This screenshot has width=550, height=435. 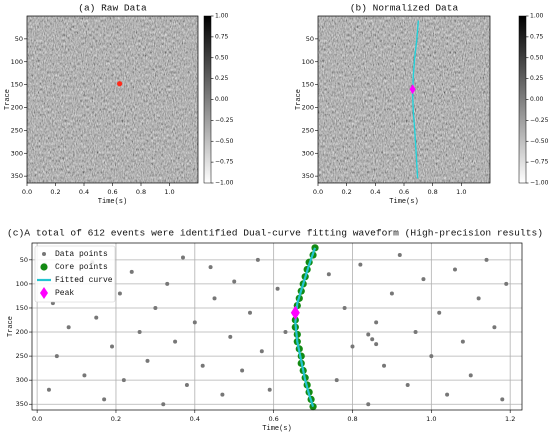 What do you see at coordinates (404, 8) in the screenshot?
I see `panel-title: (b) Normalized Data` at bounding box center [404, 8].